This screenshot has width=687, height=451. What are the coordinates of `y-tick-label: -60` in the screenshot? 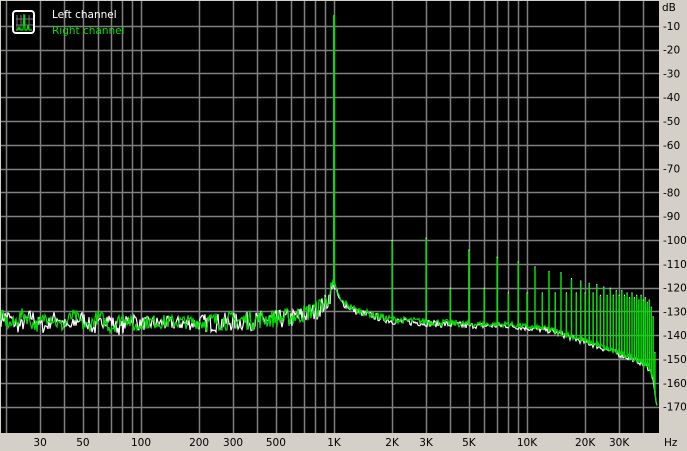 It's located at (671, 146).